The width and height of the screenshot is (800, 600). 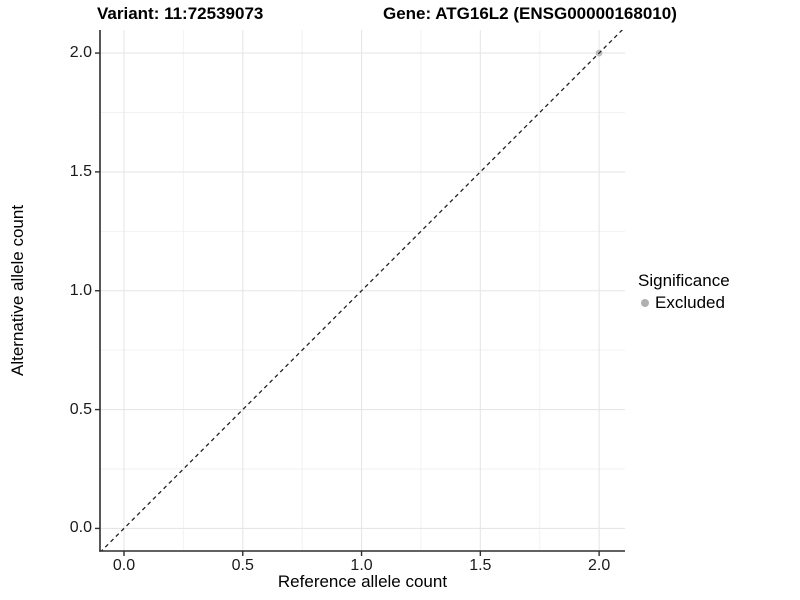 I want to click on x-tick-label: 0.5, so click(x=242, y=565).